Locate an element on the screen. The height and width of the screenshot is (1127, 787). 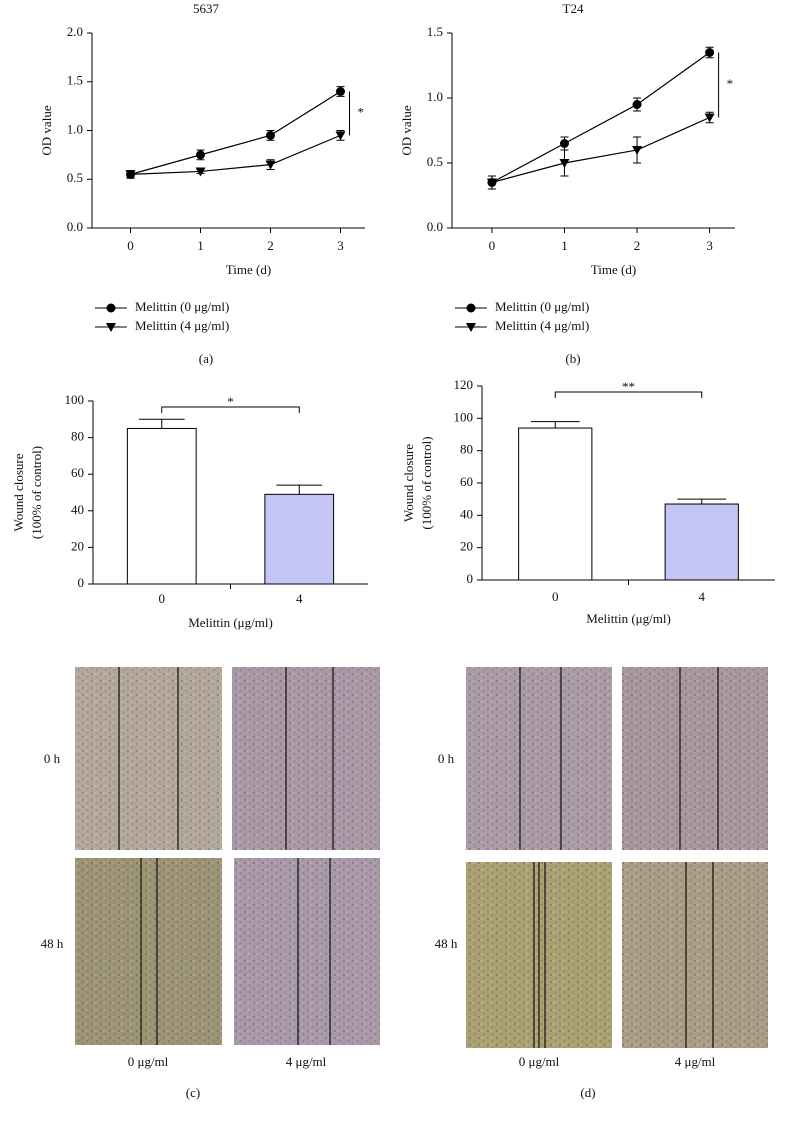
y-tick-label: 100 is located at coordinates (75, 399).